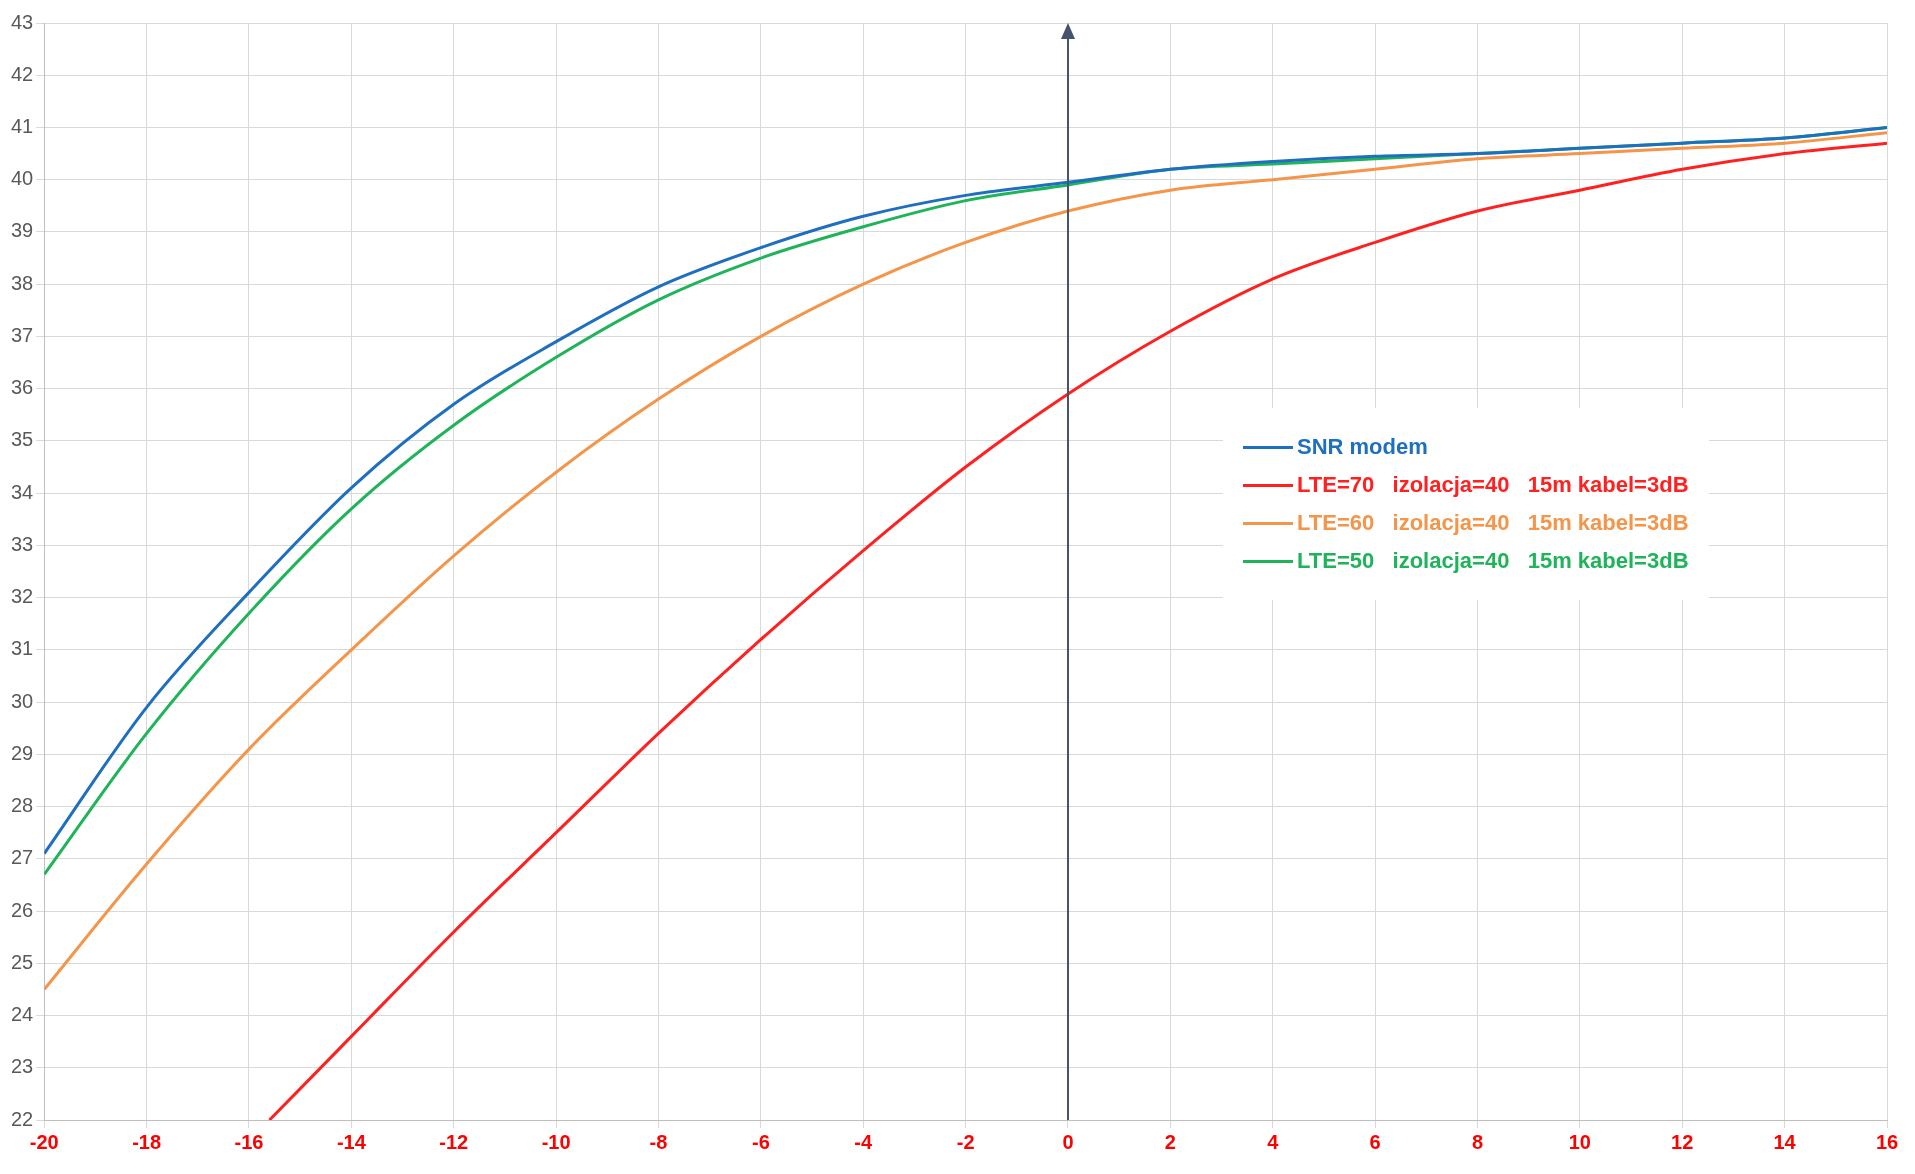 Image resolution: width=1915 pixels, height=1174 pixels. I want to click on x-tick-label: 14, so click(1785, 1141).